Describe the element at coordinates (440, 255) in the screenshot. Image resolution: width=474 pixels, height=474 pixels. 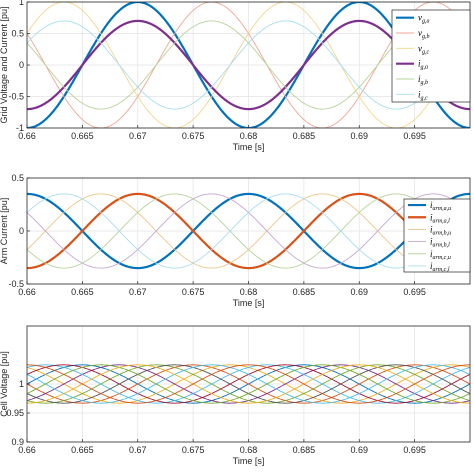
I see `legend-entry: iarm,c,u` at that location.